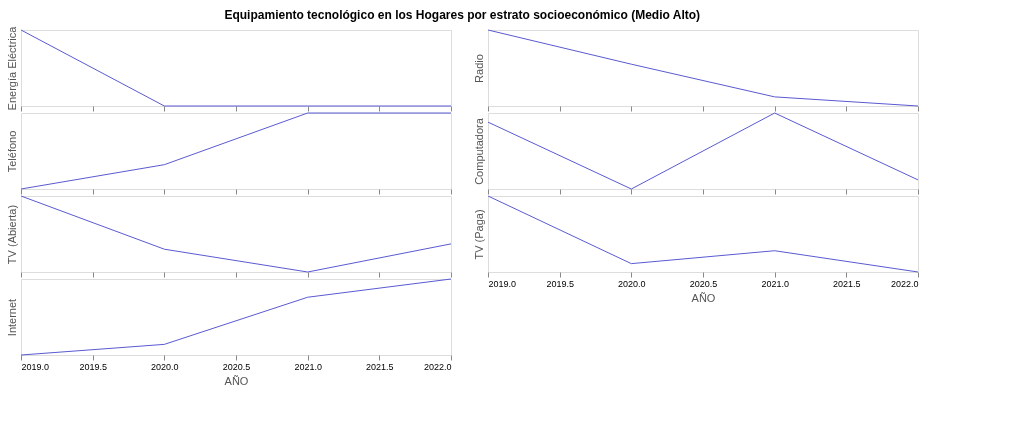  What do you see at coordinates (11, 68) in the screenshot?
I see `y-axis-title: Energía Eléctrica` at bounding box center [11, 68].